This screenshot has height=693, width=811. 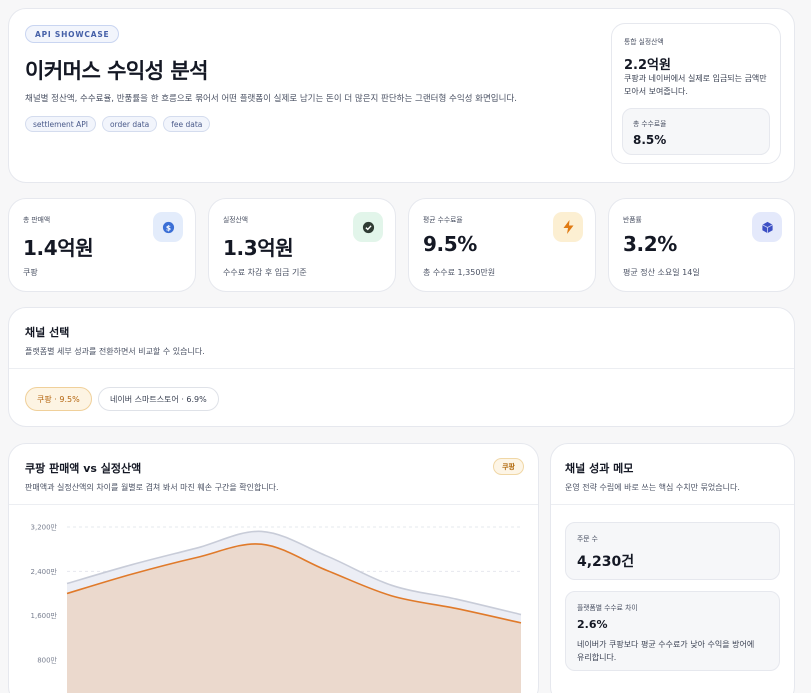 What do you see at coordinates (606, 562) in the screenshot?
I see `orders-value: 4,230건` at bounding box center [606, 562].